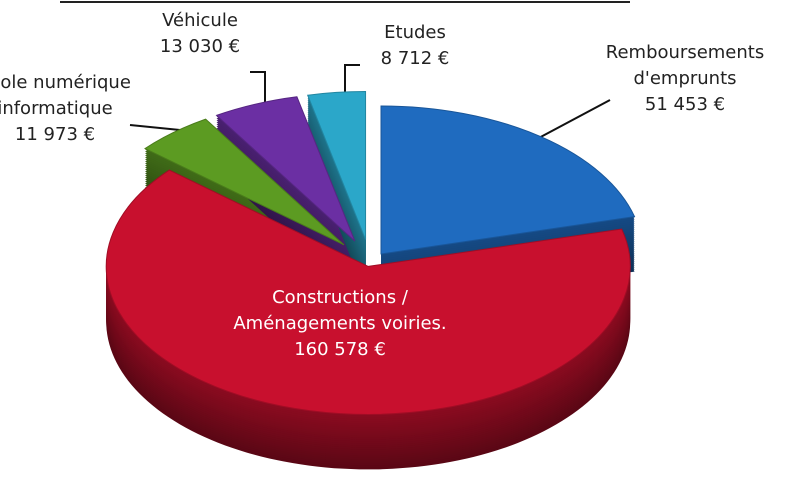 The width and height of the screenshot is (790, 495). Describe the element at coordinates (415, 46) in the screenshot. I see `slice-label: Etudes 8 712 €` at that location.